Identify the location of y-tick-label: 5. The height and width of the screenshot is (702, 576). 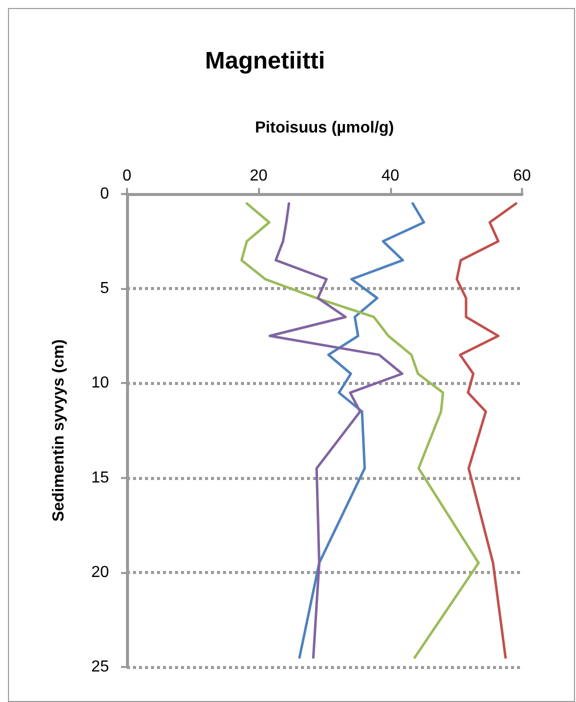
(105, 289).